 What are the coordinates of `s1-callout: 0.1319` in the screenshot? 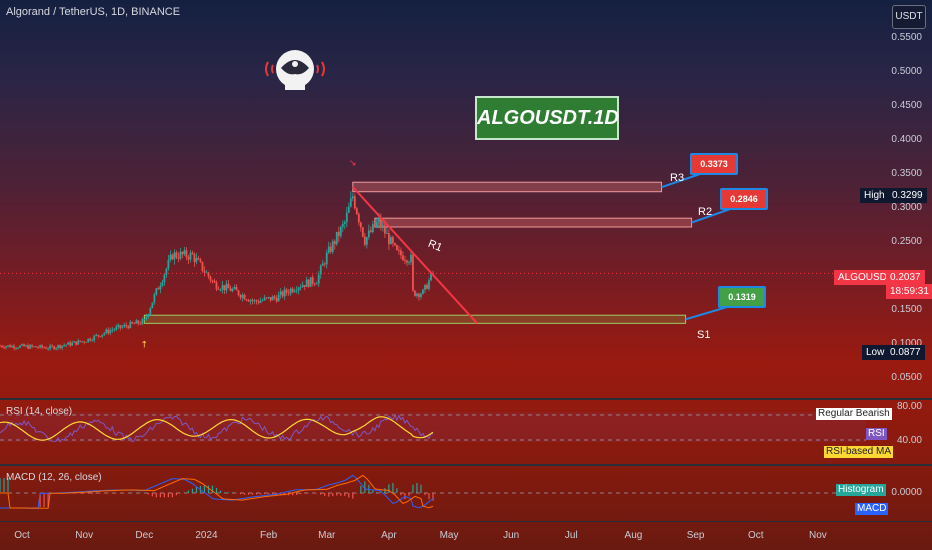 It's located at (742, 297).